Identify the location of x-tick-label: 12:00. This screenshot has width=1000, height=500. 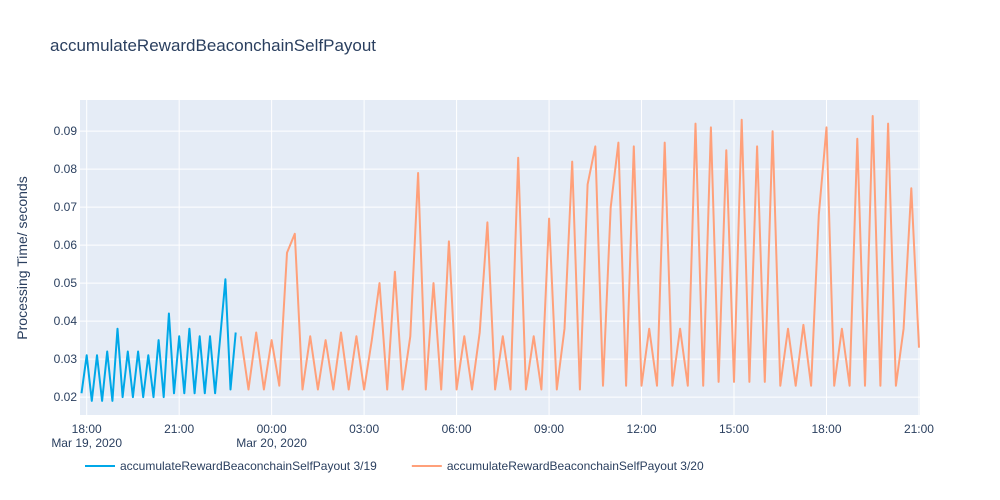
(642, 429).